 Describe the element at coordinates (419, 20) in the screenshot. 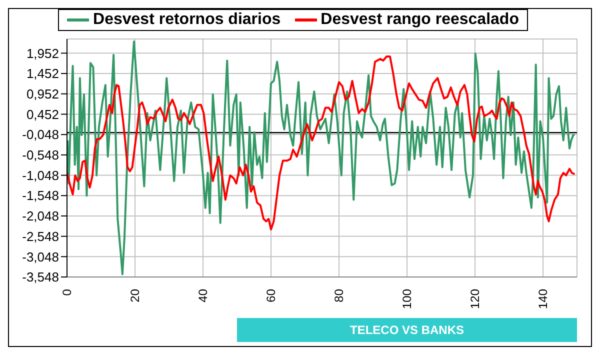

I see `legend-label: Desvest rango reescalado` at that location.